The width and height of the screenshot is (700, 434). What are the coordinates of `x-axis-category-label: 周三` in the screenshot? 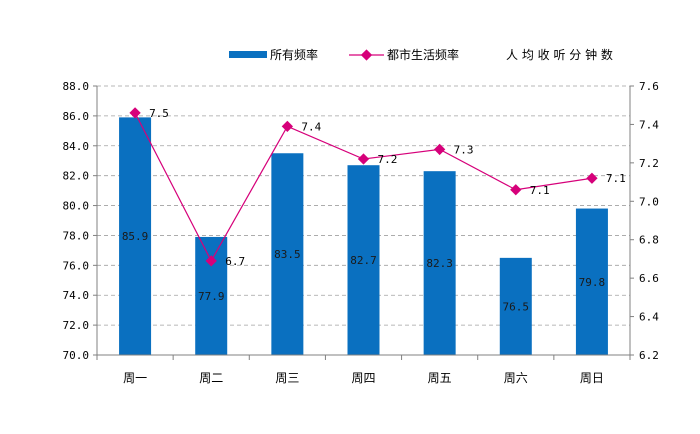 It's located at (287, 378).